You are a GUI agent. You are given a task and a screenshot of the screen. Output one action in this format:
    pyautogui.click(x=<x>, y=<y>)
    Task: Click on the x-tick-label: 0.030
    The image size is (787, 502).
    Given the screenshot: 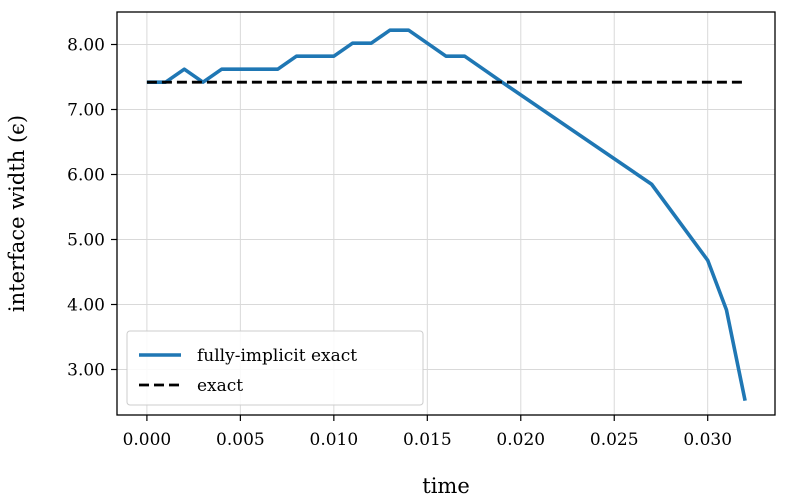 What is the action you would take?
    pyautogui.click(x=707, y=440)
    